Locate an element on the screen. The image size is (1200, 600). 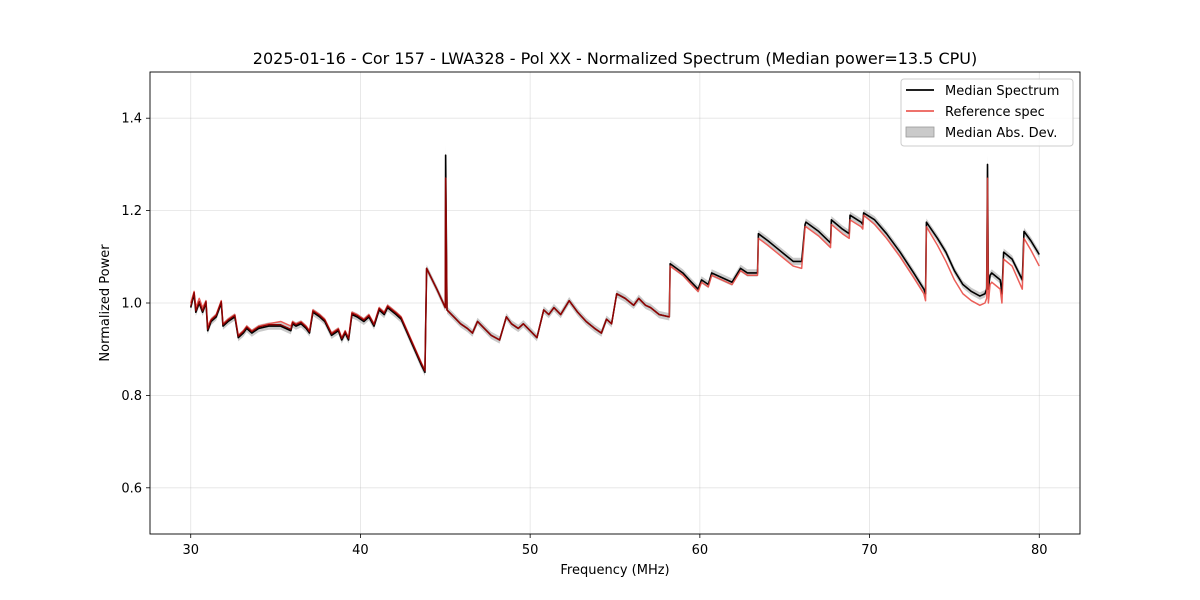
y-axis-ticks: 0.6 0.8 1.0 1.2 1.4 is located at coordinates (135, 304).